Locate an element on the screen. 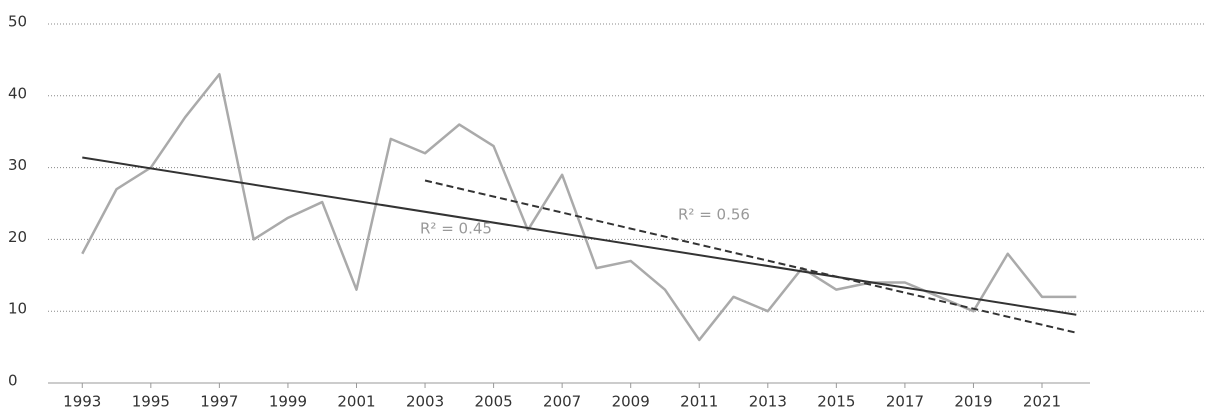 This screenshot has width=1206, height=416. x-tick-label: 1995 is located at coordinates (151, 402).